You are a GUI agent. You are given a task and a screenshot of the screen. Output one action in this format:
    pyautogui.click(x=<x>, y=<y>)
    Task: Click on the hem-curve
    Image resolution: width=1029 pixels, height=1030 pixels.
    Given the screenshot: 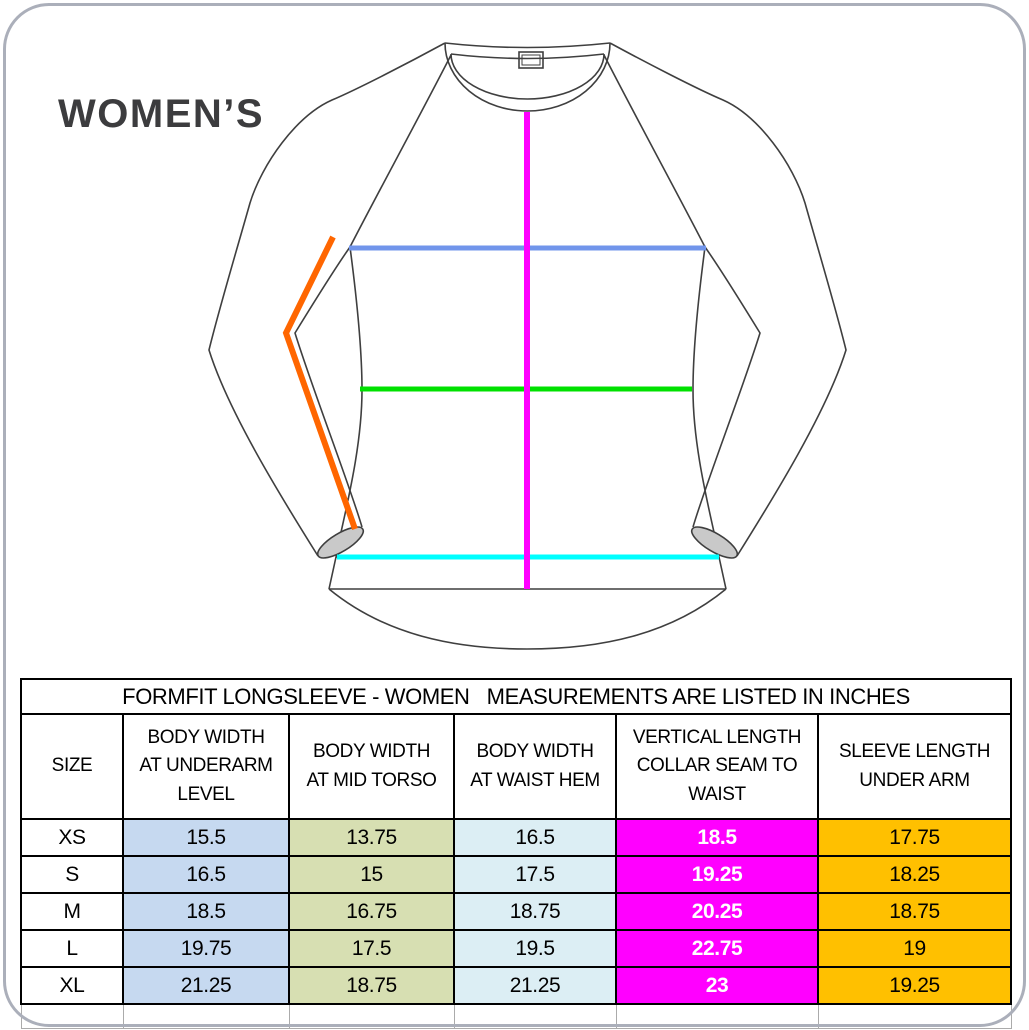 What is the action you would take?
    pyautogui.click(x=527, y=619)
    